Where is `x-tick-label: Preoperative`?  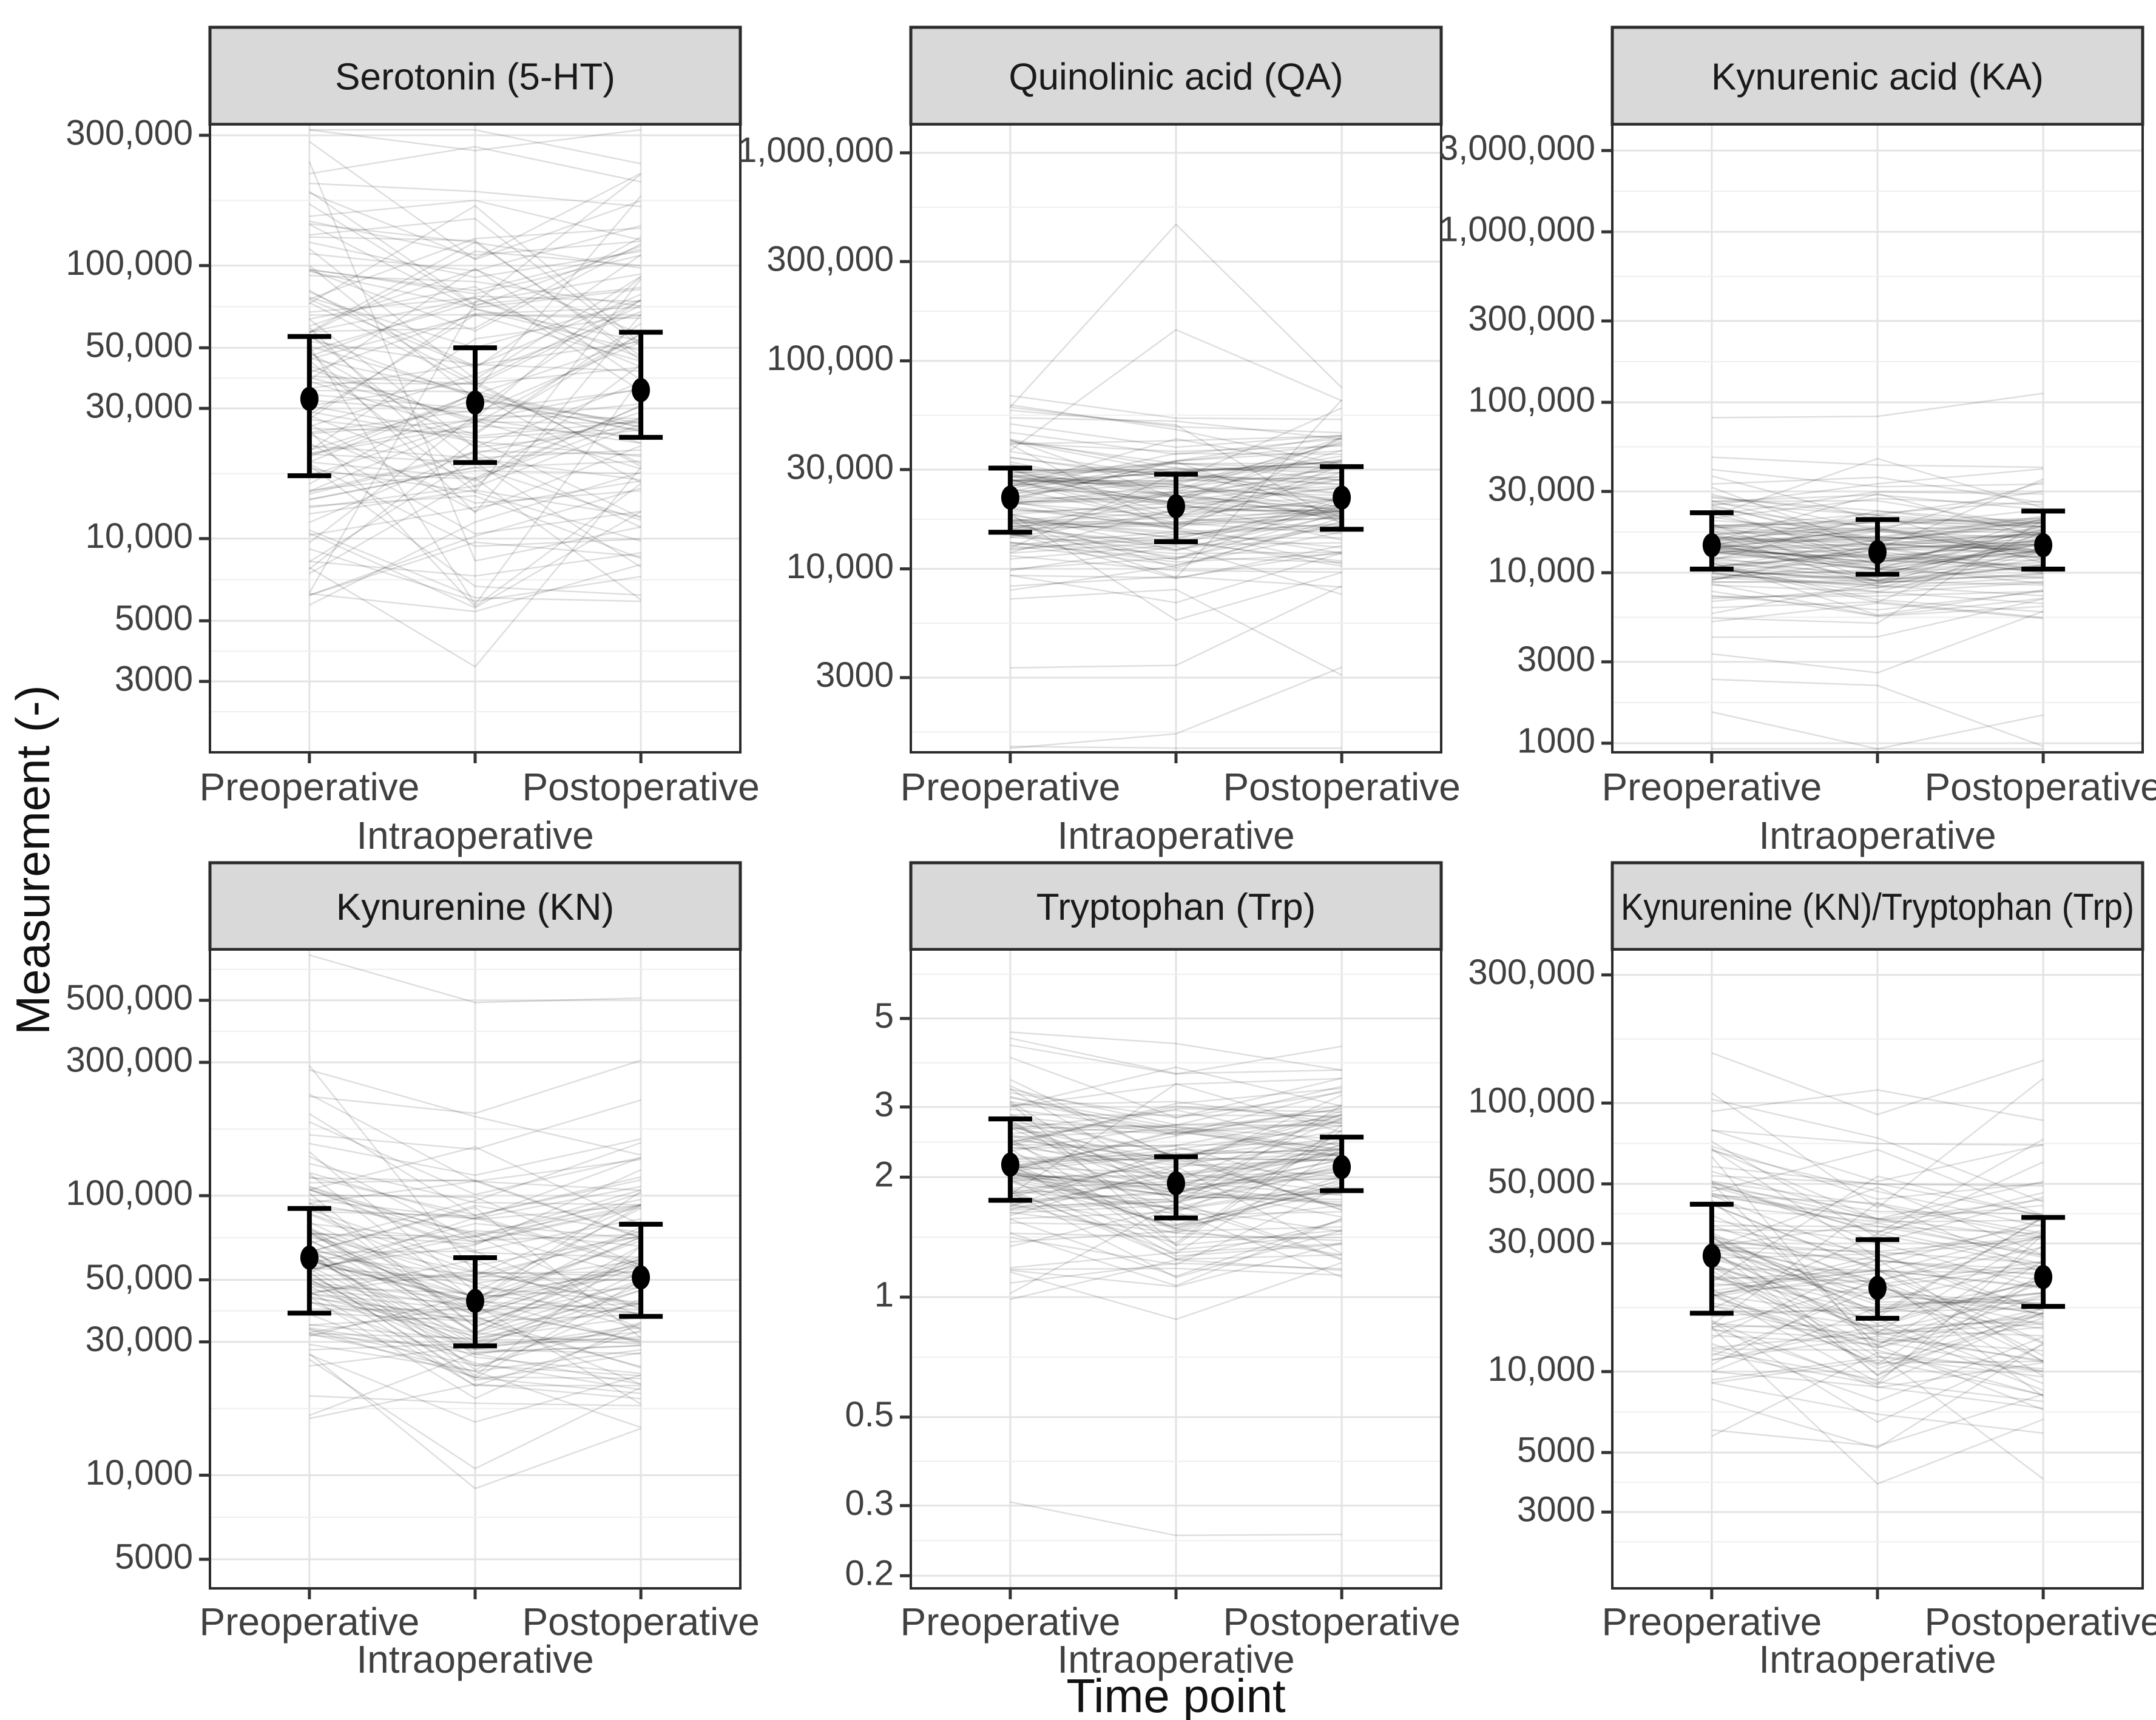
x-tick-label: Preoperative is located at coordinates (1712, 787).